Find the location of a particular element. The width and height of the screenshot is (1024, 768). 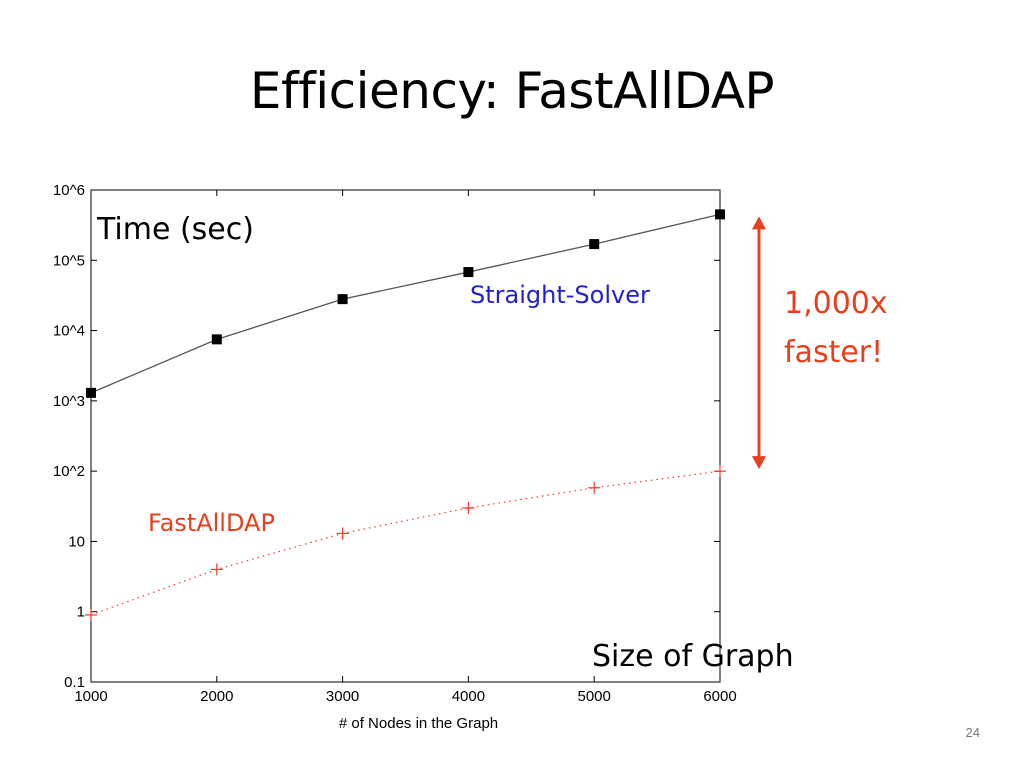

y-tick-label: 0.1 is located at coordinates (74, 682).